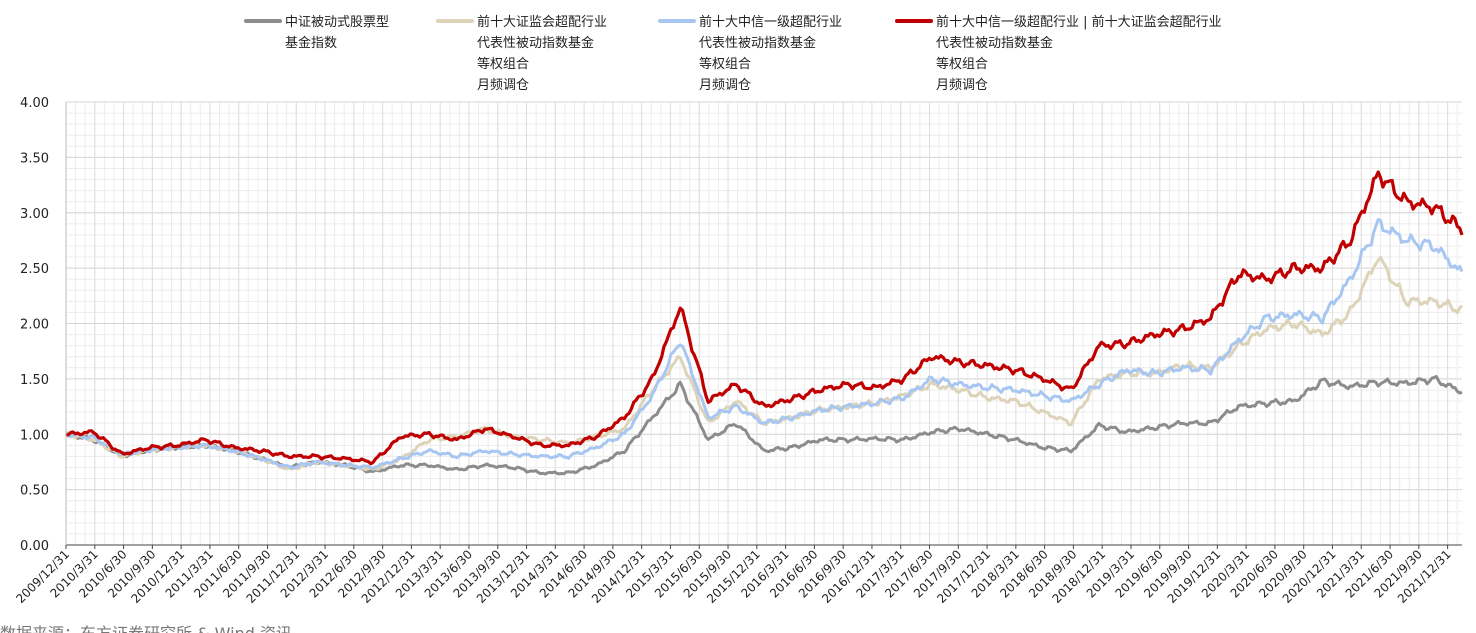 This screenshot has width=1476, height=633. I want to click on y-tick-label: 0.00, so click(34, 546).